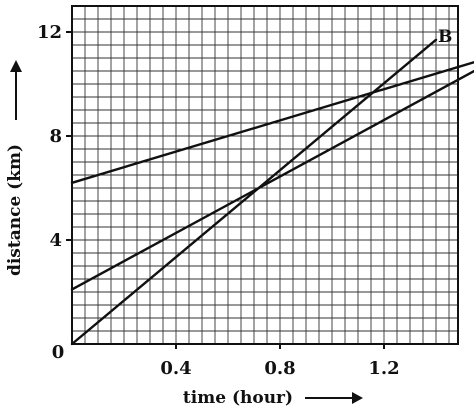 Image resolution: width=474 pixels, height=414 pixels. I want to click on x-tick-label: 0.8, so click(279, 368).